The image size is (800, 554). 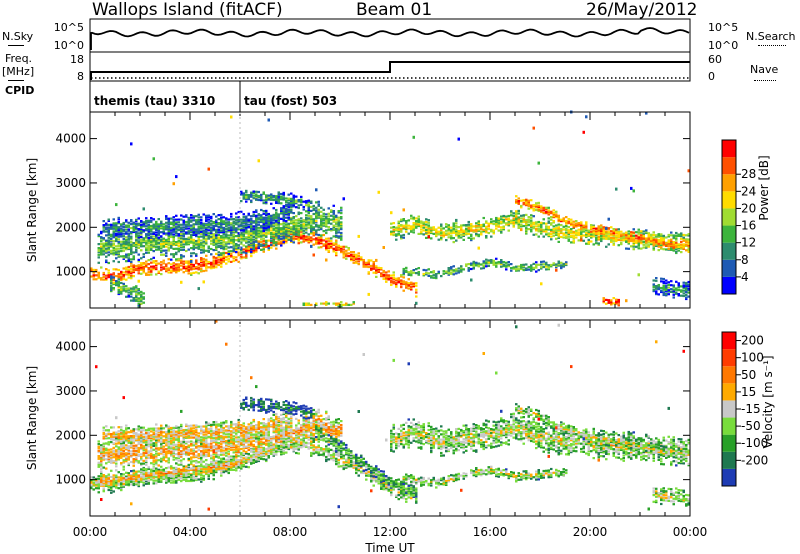 What do you see at coordinates (376, 260) in the screenshot?
I see `noise-cell` at bounding box center [376, 260].